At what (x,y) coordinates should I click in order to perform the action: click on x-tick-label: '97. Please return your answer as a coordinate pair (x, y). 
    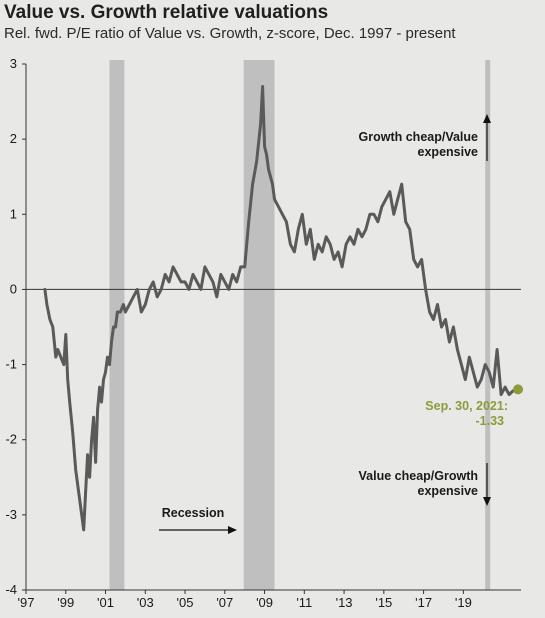
    Looking at the image, I should click on (26, 602).